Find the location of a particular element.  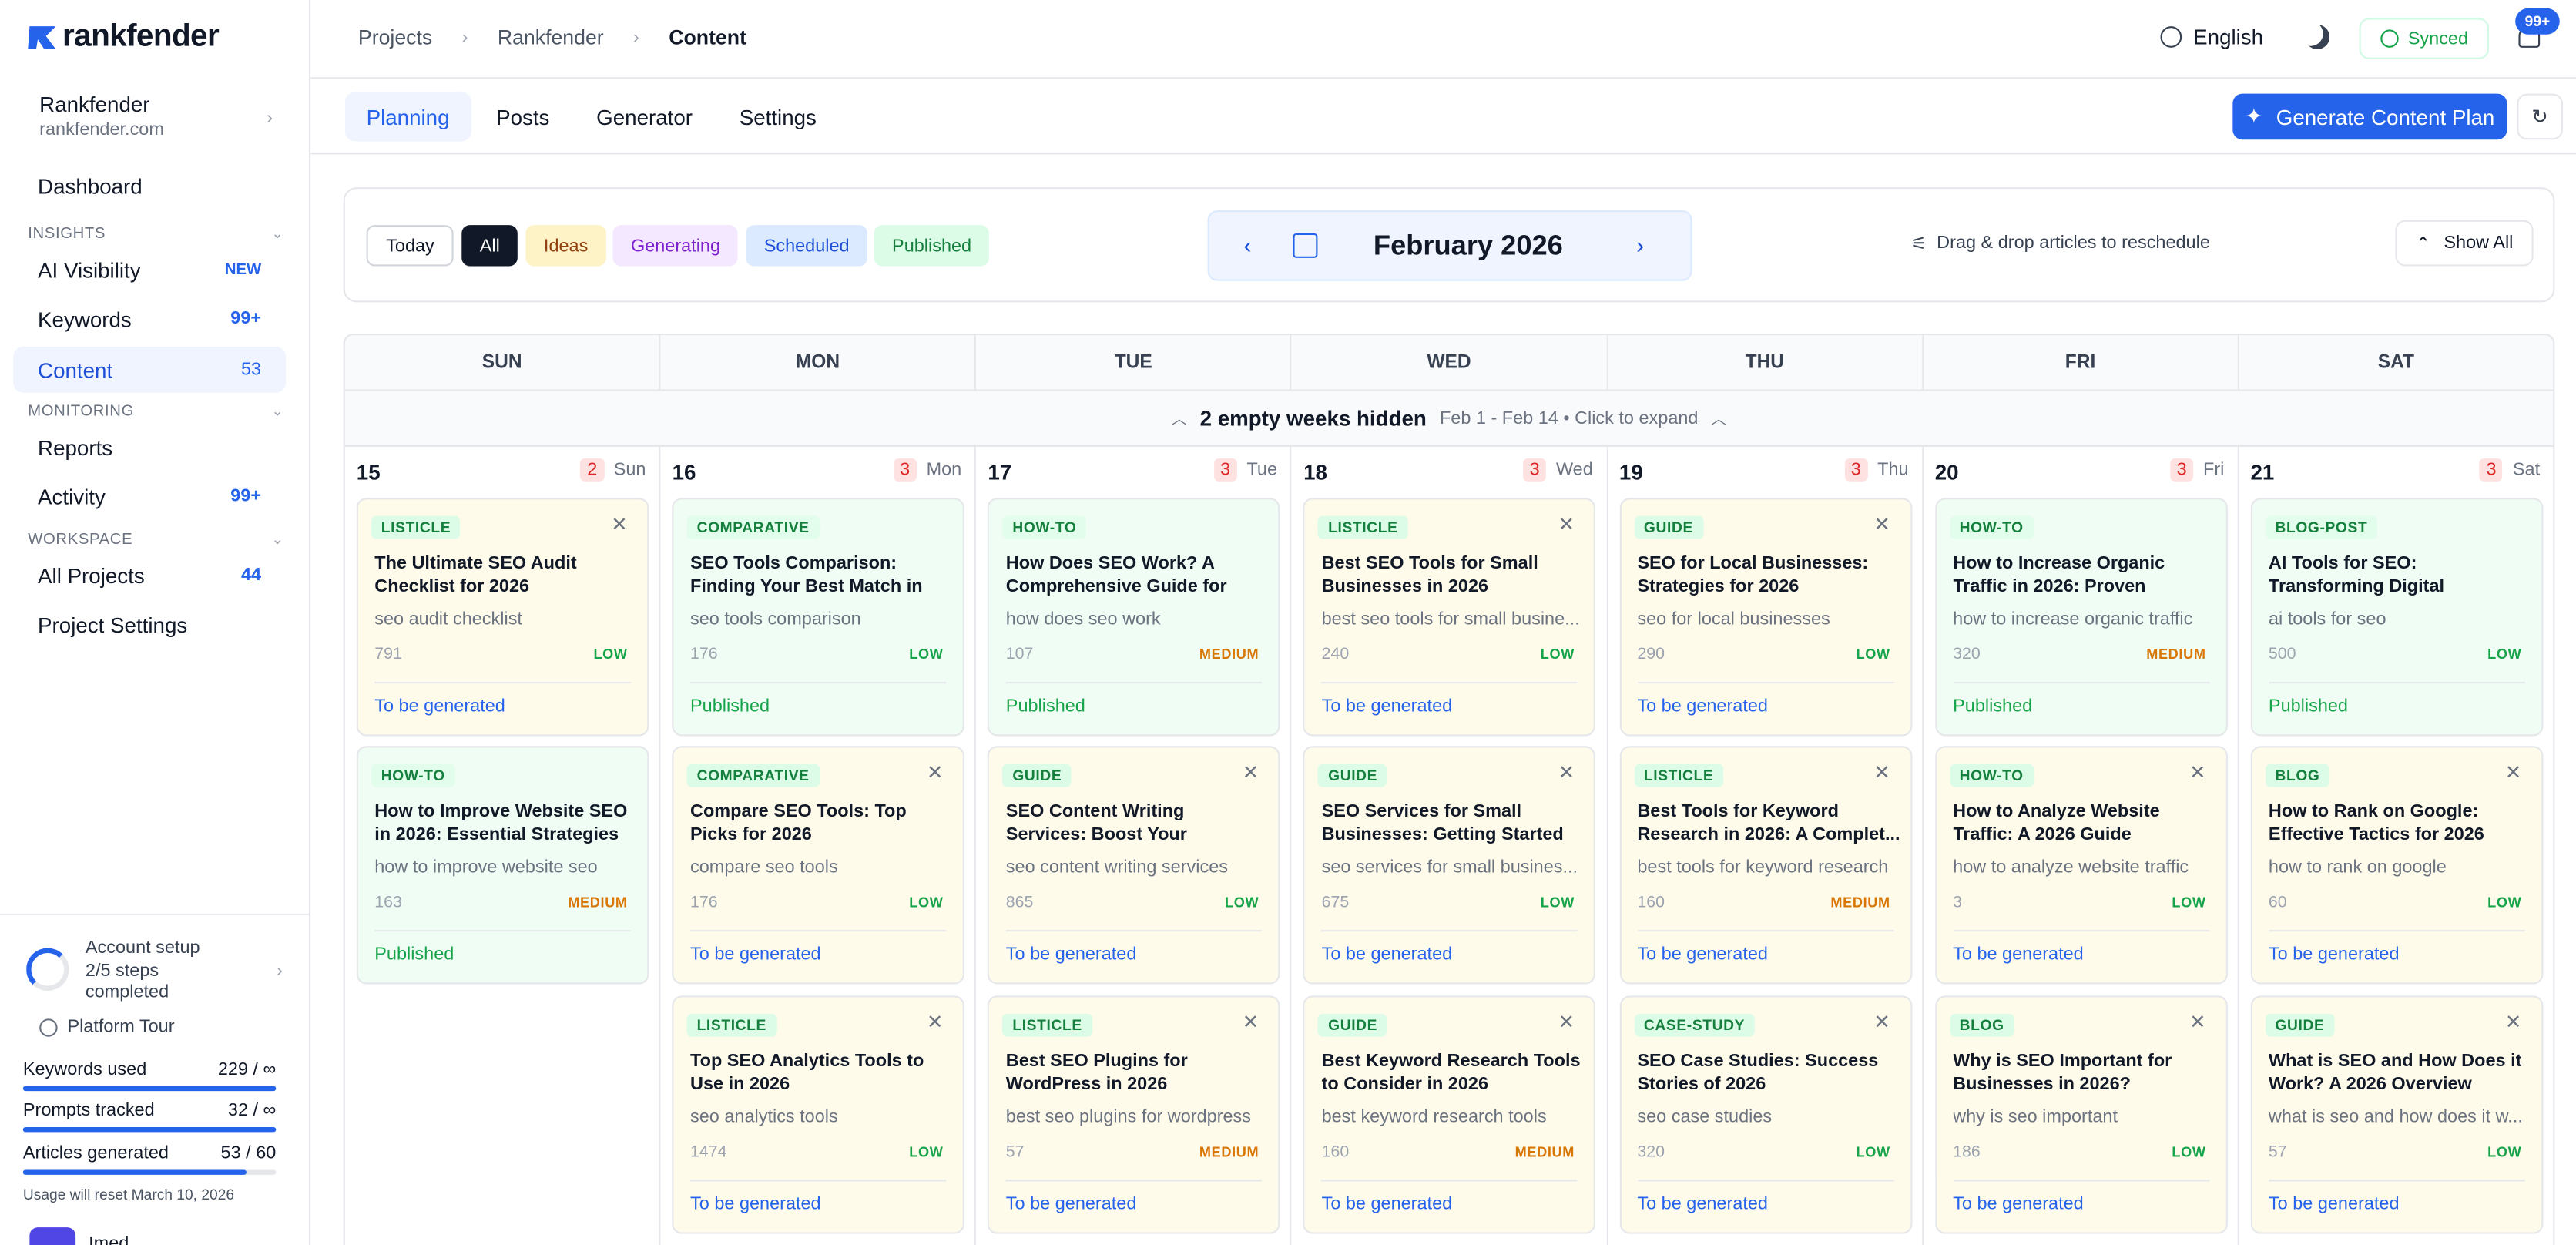

breadcrumb: Projects › Rankfender › Content is located at coordinates (552, 37).